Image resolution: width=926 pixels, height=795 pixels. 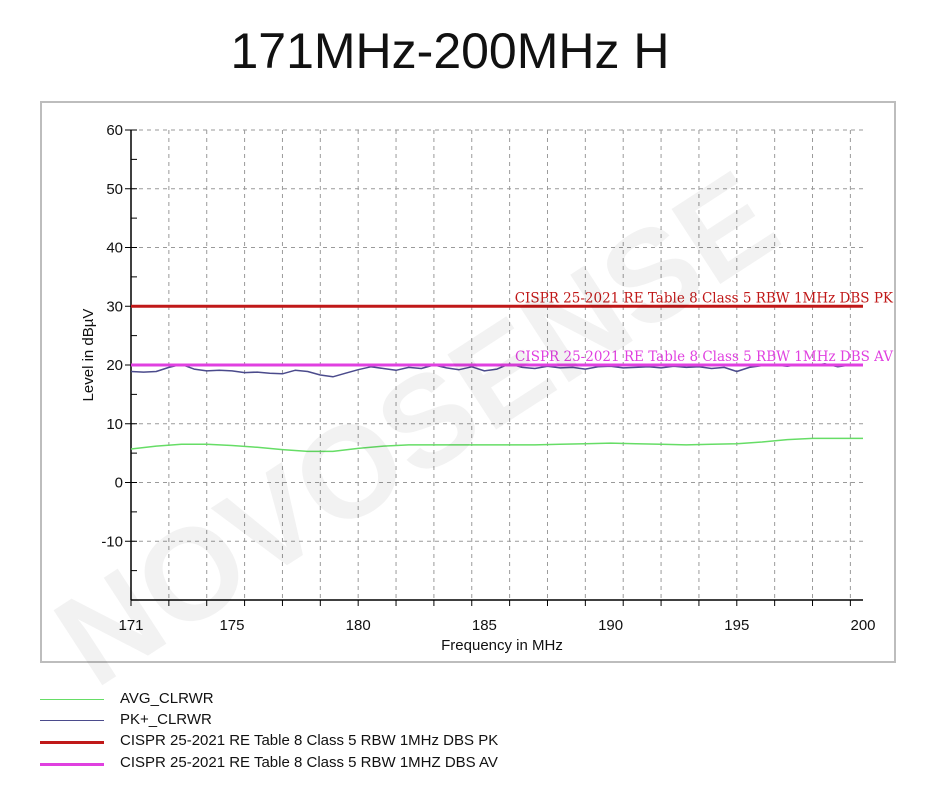 What do you see at coordinates (231, 625) in the screenshot?
I see `x-tick-label: 175` at bounding box center [231, 625].